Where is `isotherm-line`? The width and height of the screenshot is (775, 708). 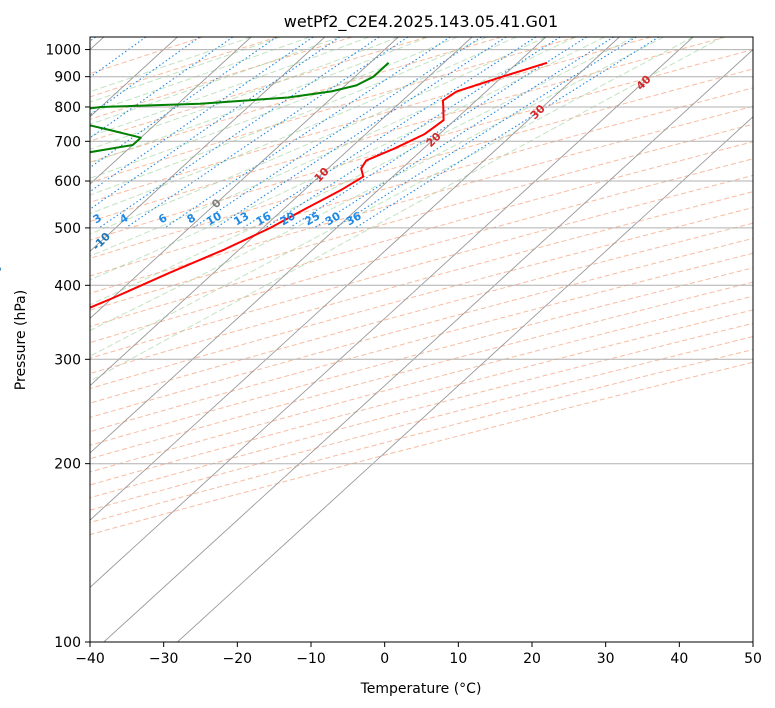 isotherm-line is located at coordinates (208, 144).